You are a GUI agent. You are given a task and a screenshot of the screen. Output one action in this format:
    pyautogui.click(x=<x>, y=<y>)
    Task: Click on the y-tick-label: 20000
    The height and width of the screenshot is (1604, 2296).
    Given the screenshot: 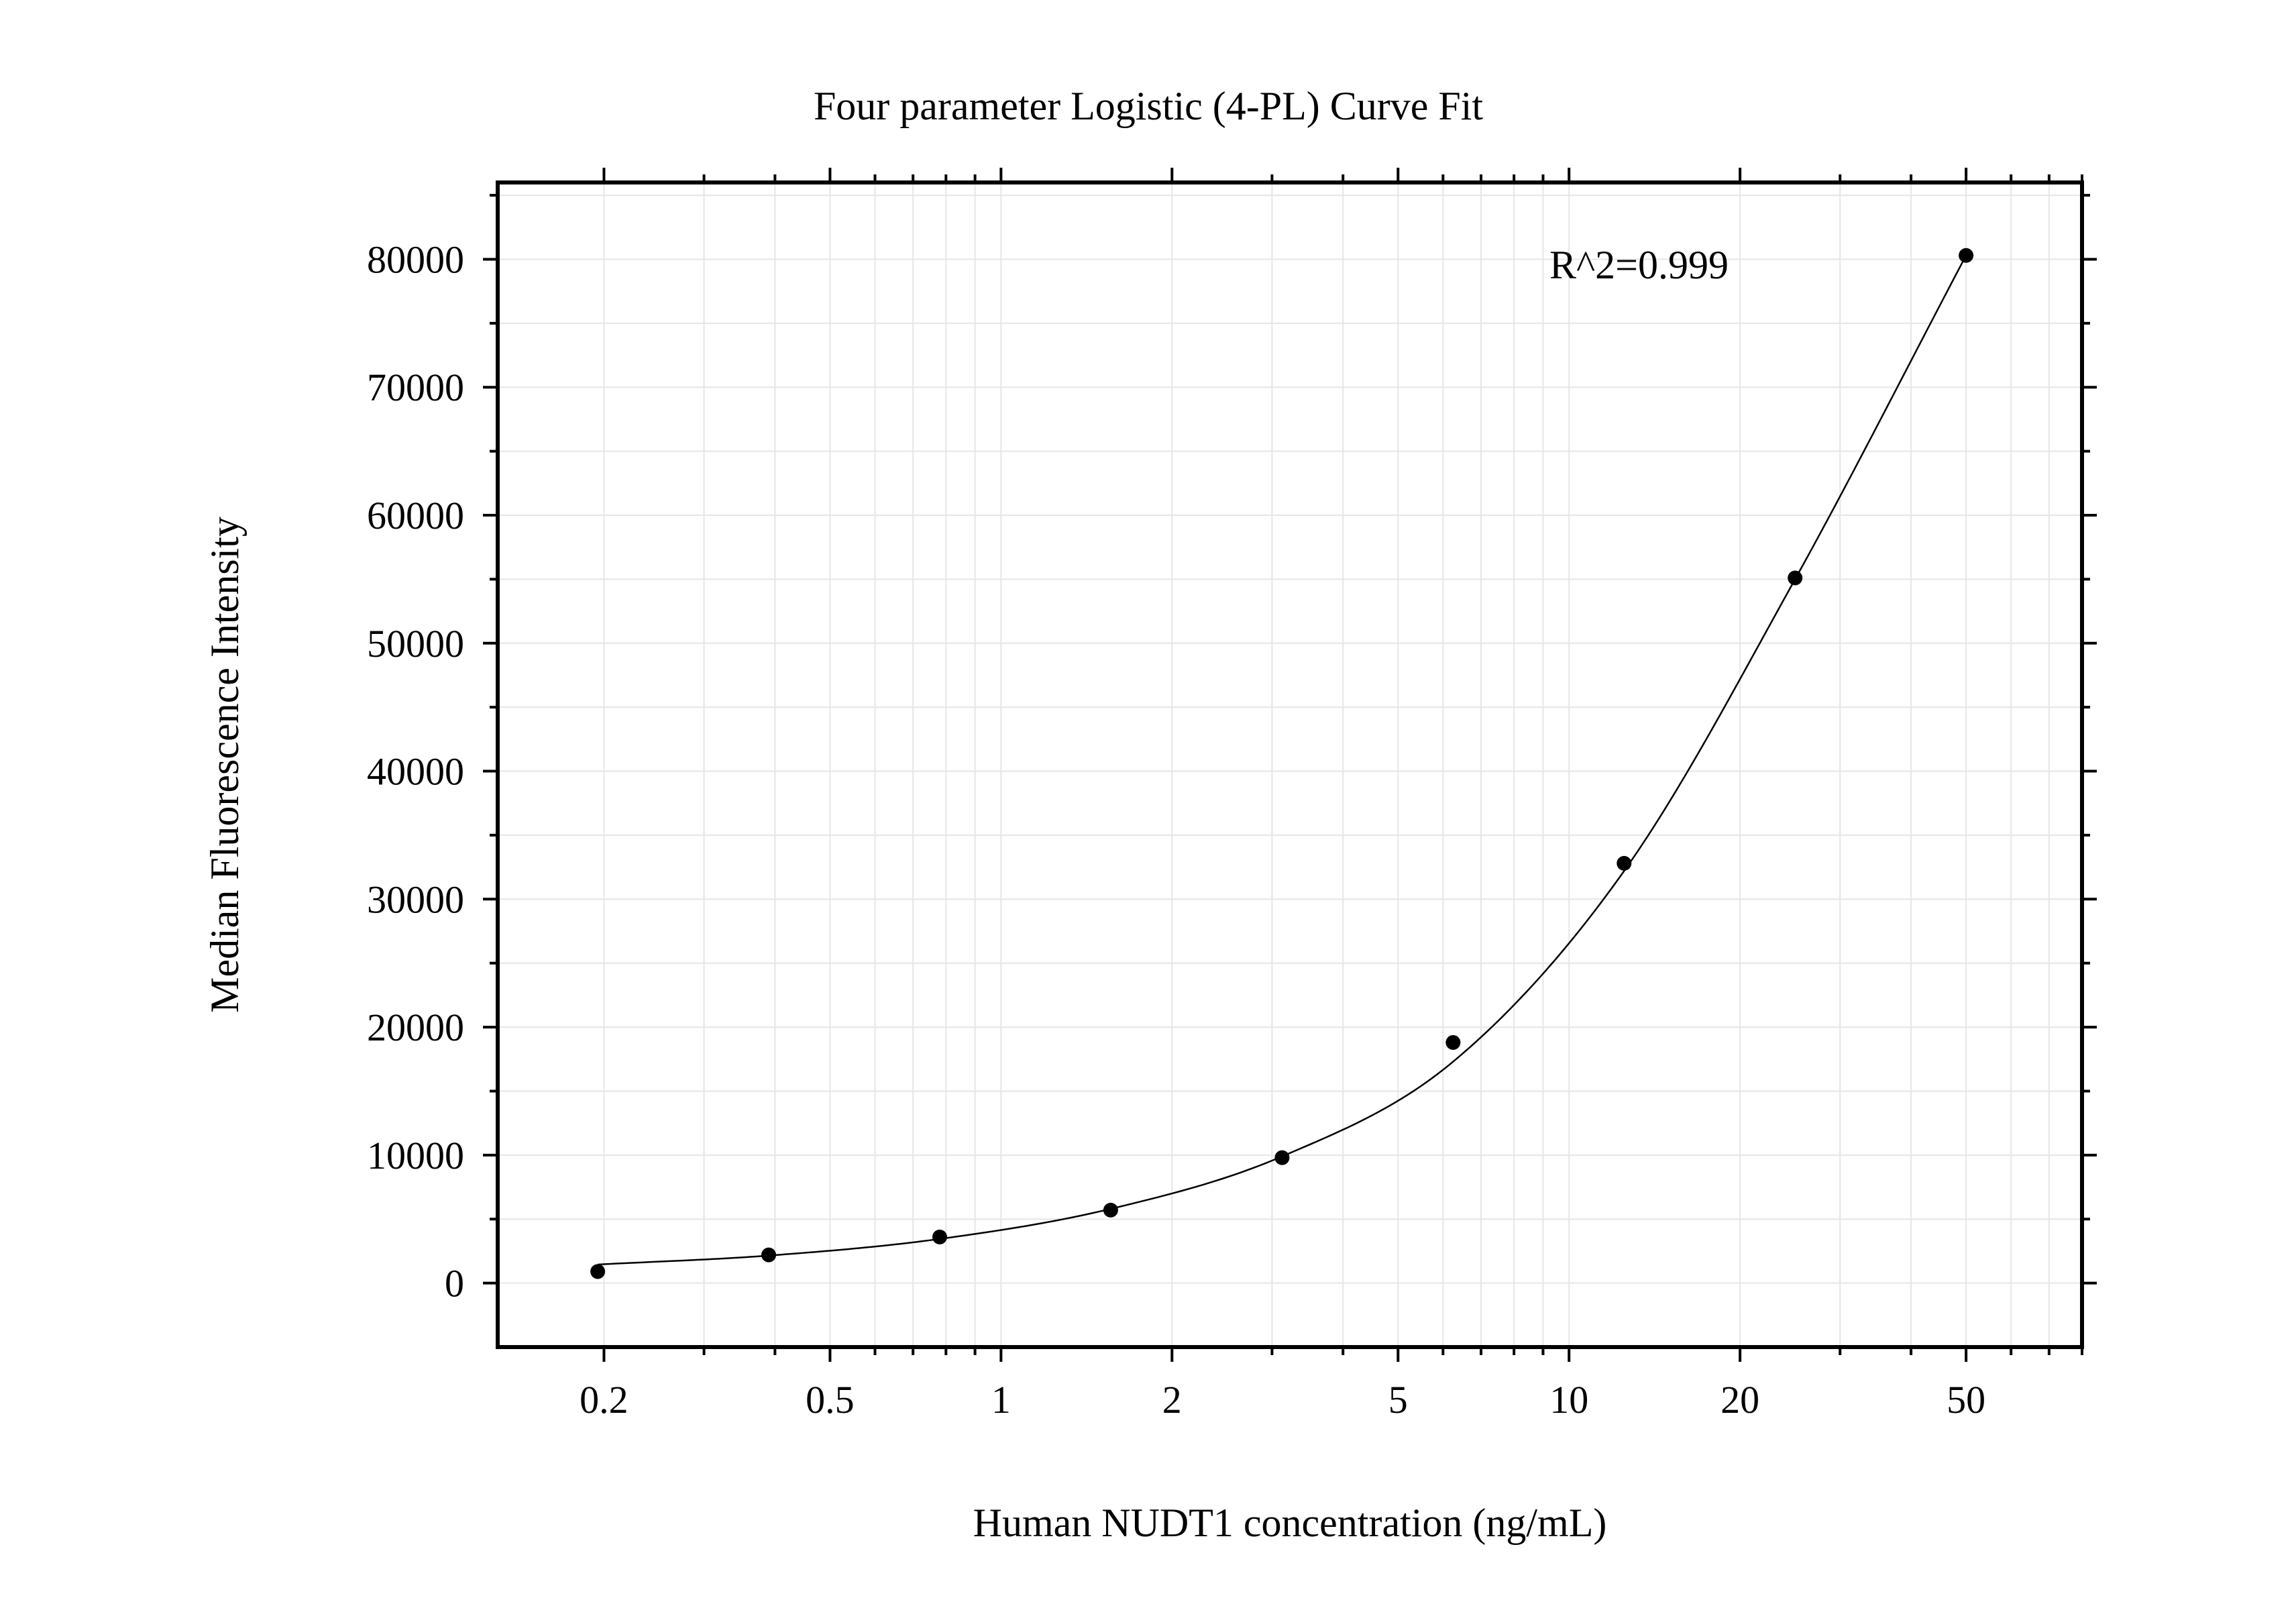 What is the action you would take?
    pyautogui.click(x=415, y=1027)
    